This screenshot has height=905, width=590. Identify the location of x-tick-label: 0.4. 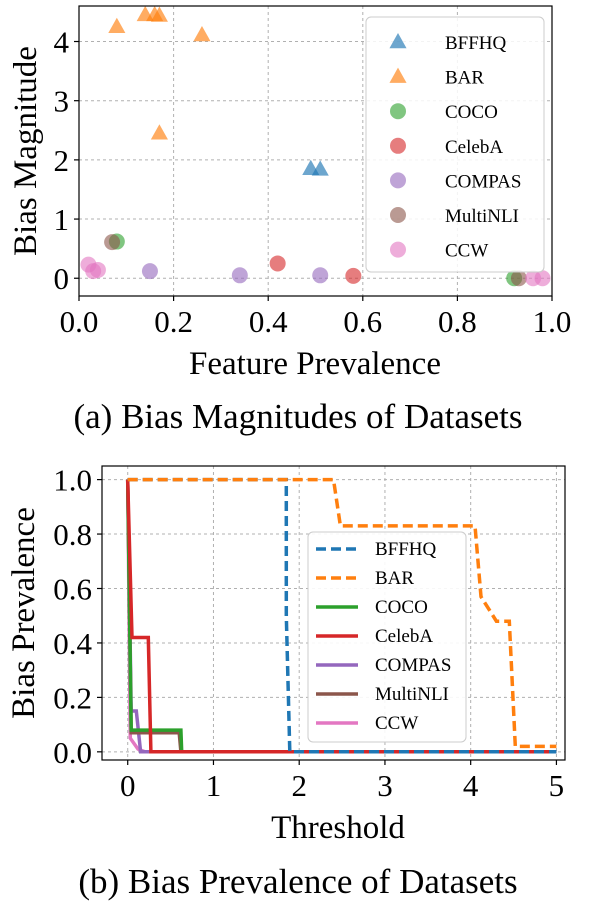
(268, 321).